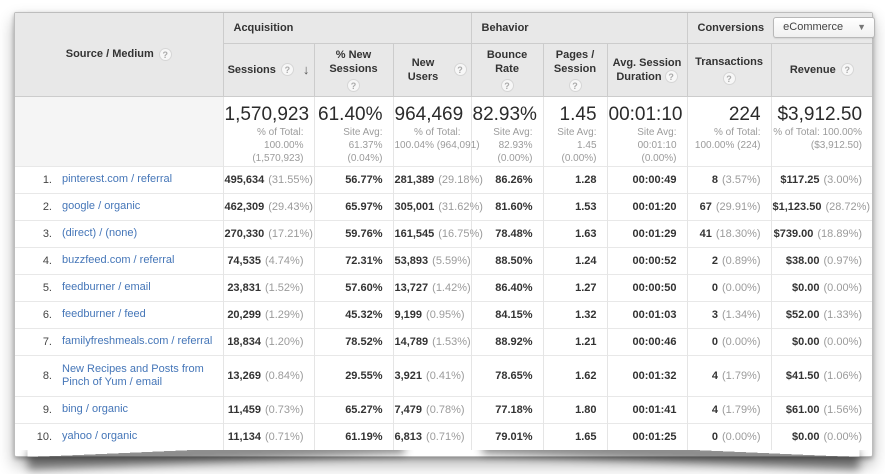 Image resolution: width=885 pixels, height=474 pixels. I want to click on sessions-cell: 462,309 (29.43%), so click(268, 206).